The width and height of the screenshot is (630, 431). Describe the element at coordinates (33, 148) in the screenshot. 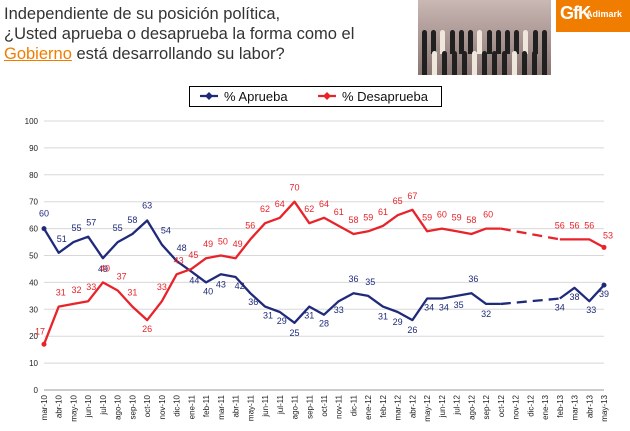

I see `y-tick-label: 90` at that location.